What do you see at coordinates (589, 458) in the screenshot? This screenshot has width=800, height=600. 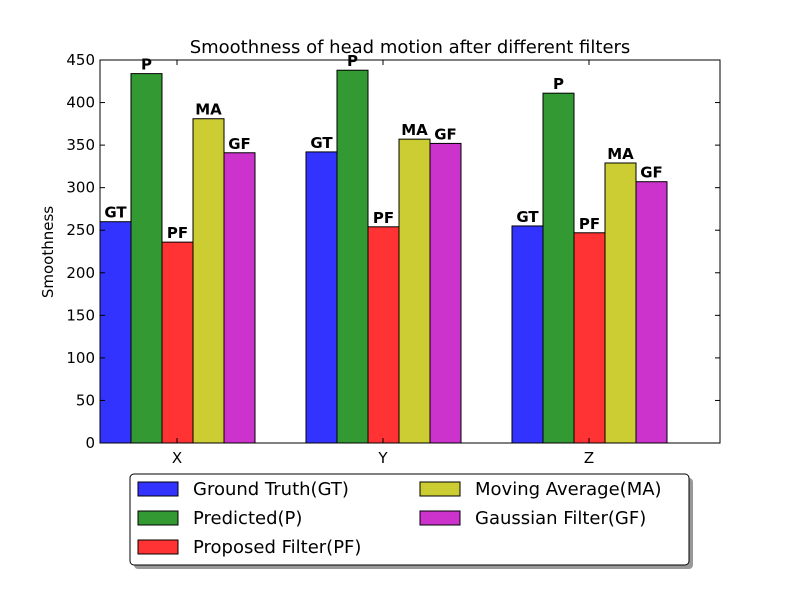 I see `x-tick-label: Z` at bounding box center [589, 458].